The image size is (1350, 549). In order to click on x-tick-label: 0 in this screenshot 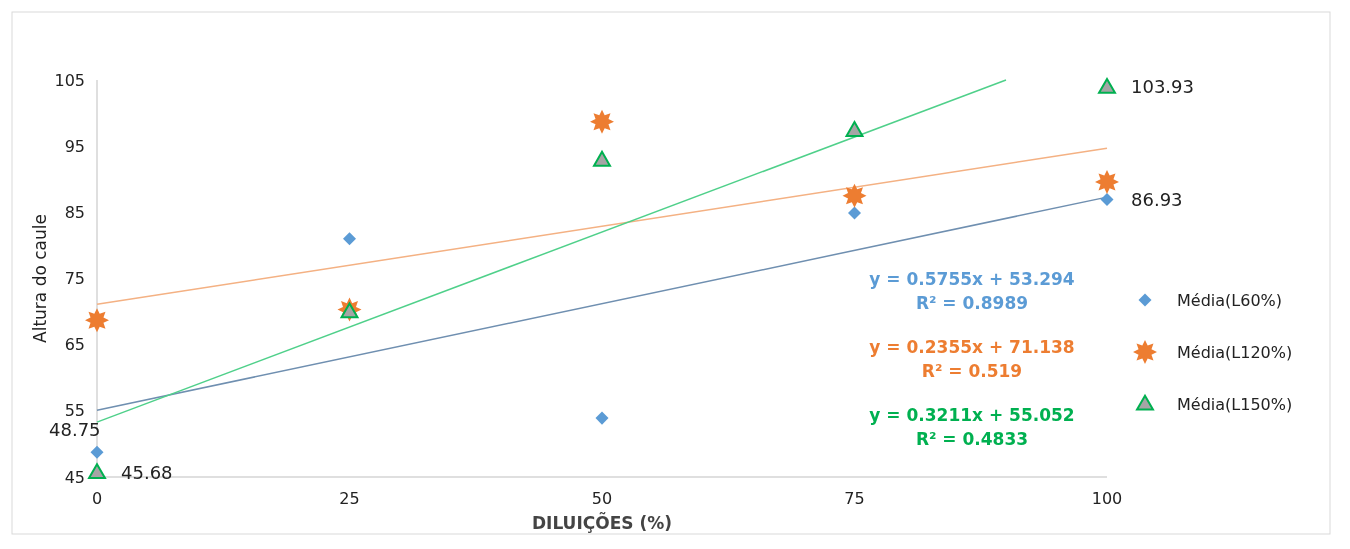, I will do `click(97, 498)`.